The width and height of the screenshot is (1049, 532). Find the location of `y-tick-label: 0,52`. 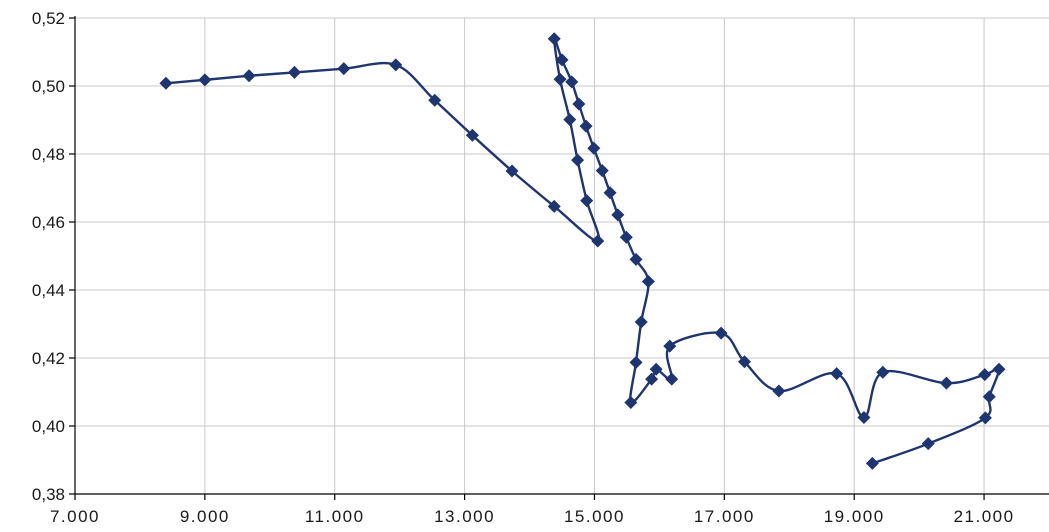

y-tick-label: 0,52 is located at coordinates (48, 18).